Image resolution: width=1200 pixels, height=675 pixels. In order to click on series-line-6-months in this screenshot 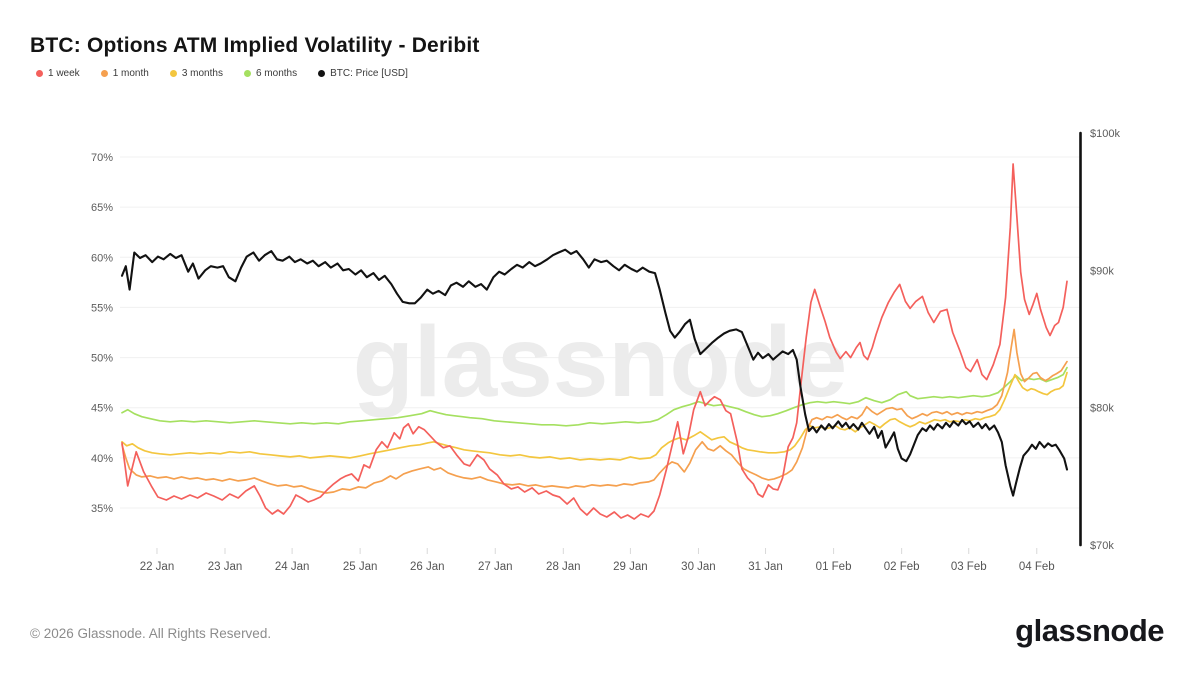, I will do `click(594, 396)`.